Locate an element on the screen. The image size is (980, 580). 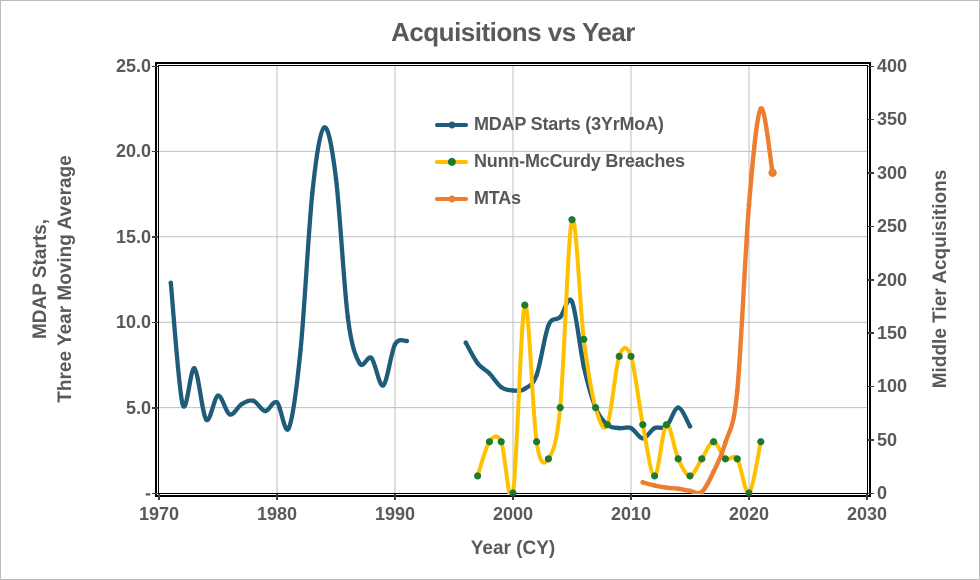
legend-label: MTAs is located at coordinates (497, 198).